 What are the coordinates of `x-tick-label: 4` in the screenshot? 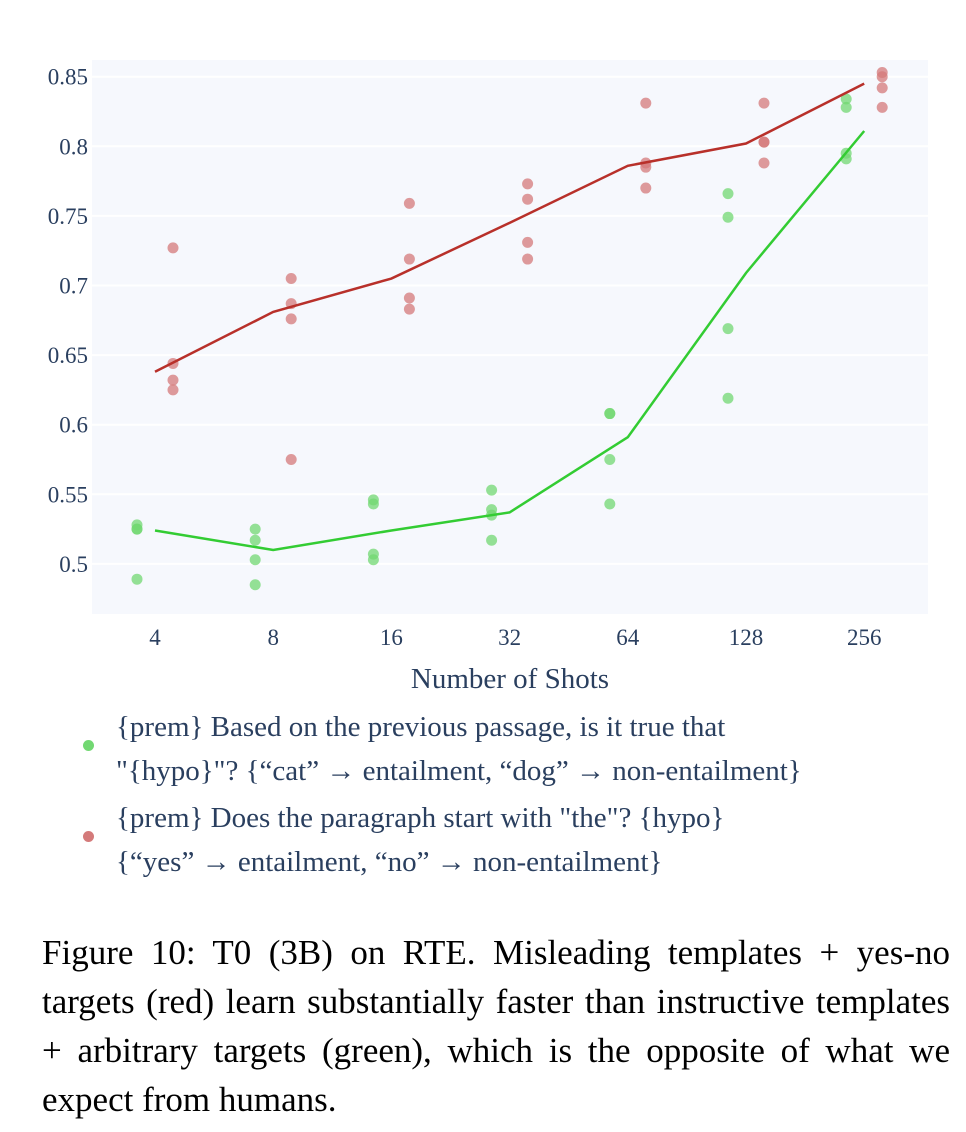 It's located at (155, 637).